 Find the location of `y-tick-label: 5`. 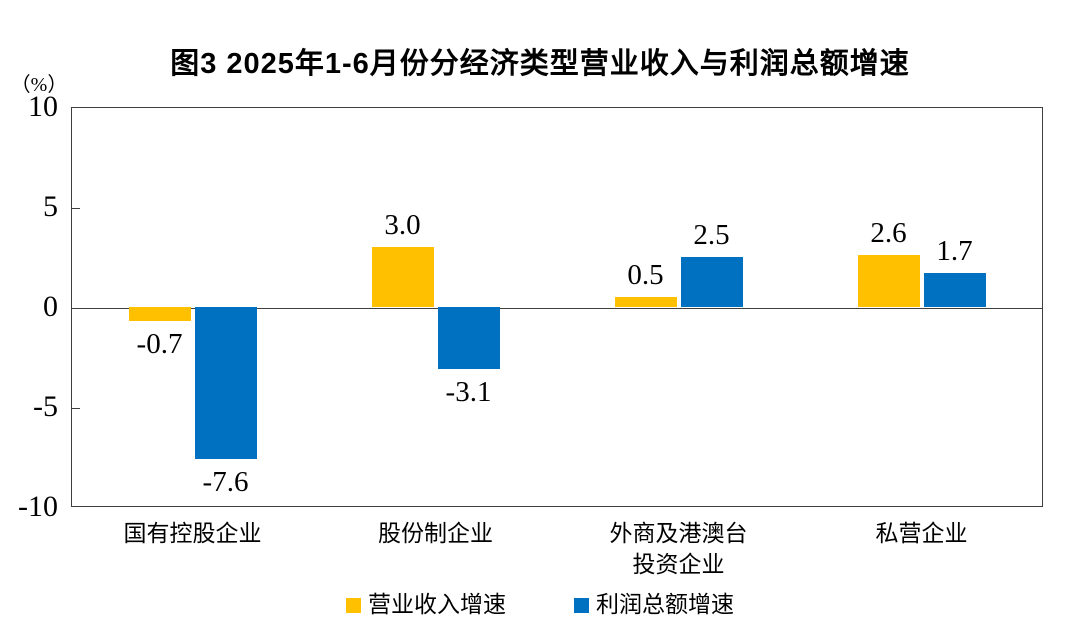

y-tick-label: 5 is located at coordinates (50, 206).